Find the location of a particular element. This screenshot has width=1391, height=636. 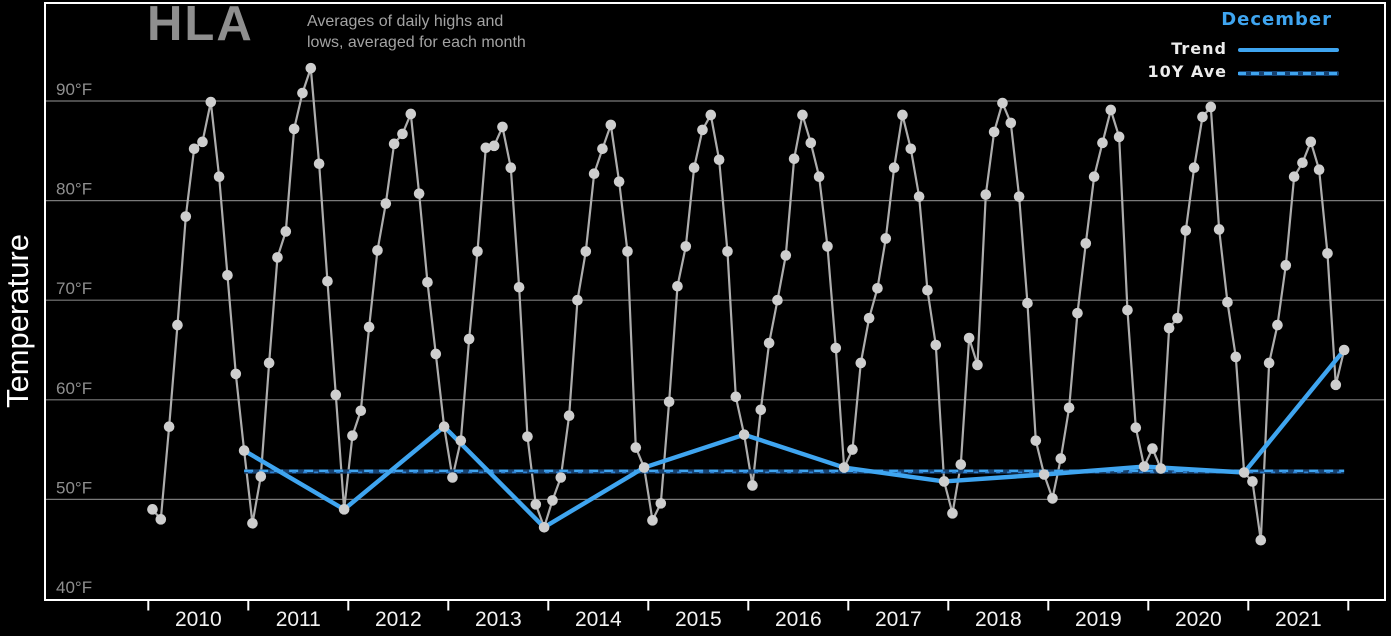

logo-hla: HLA is located at coordinates (200, 25).